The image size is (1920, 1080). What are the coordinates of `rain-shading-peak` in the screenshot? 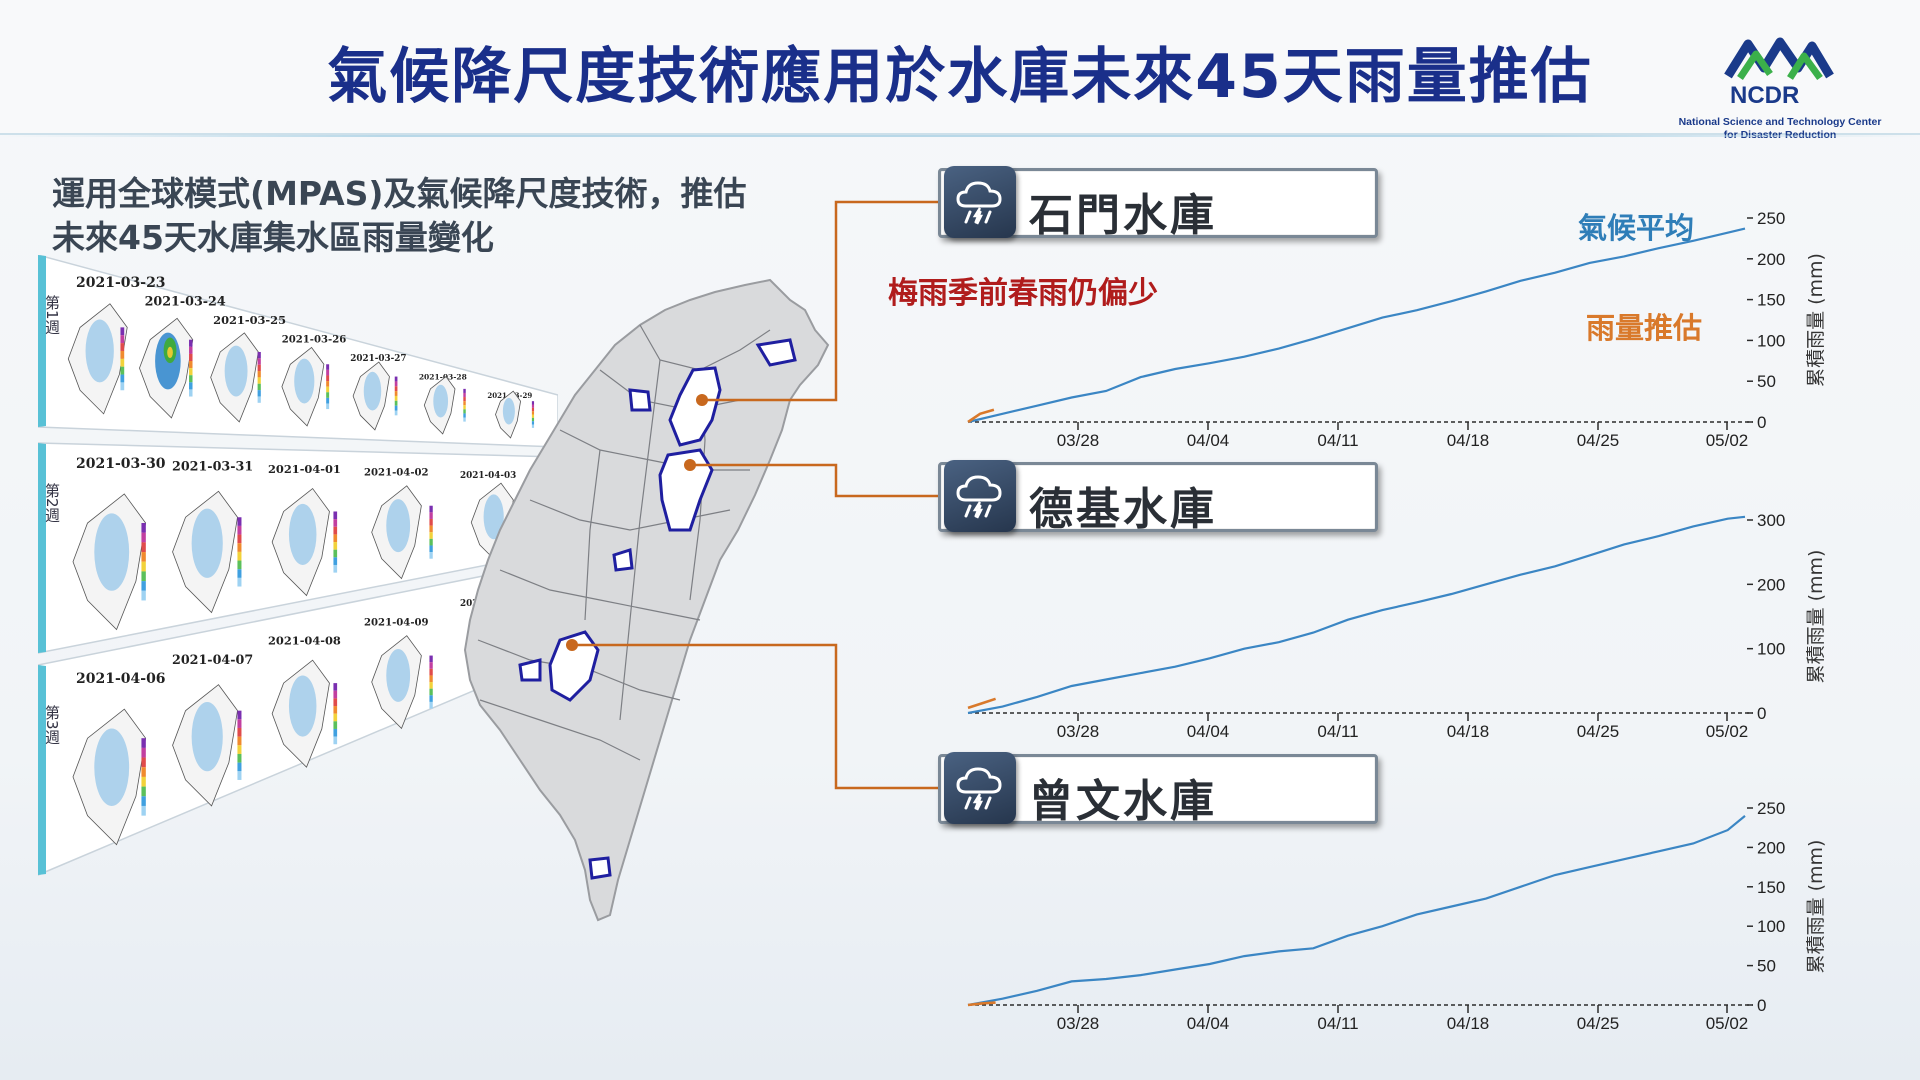 It's located at (170, 352).